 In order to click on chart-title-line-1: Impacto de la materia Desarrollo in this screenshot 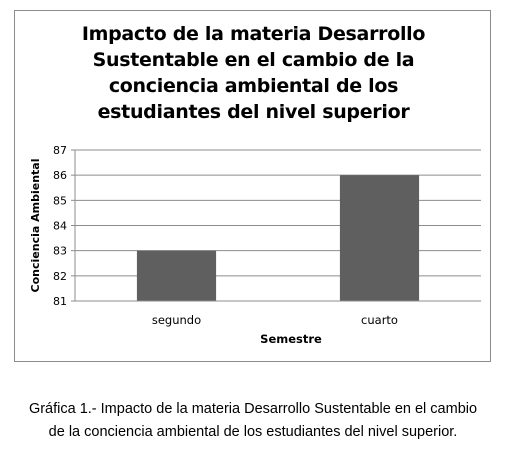, I will do `click(253, 34)`.